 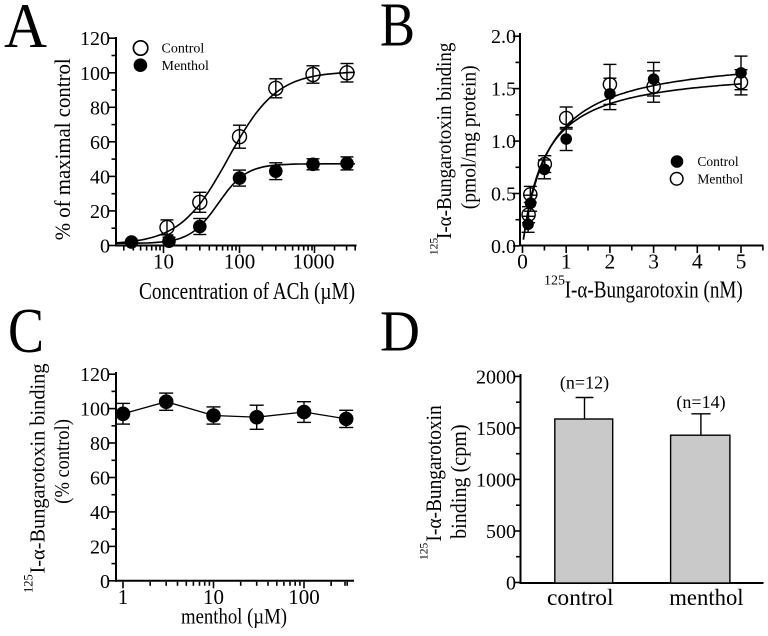 I want to click on svg-text: 2.0, so click(x=503, y=37).